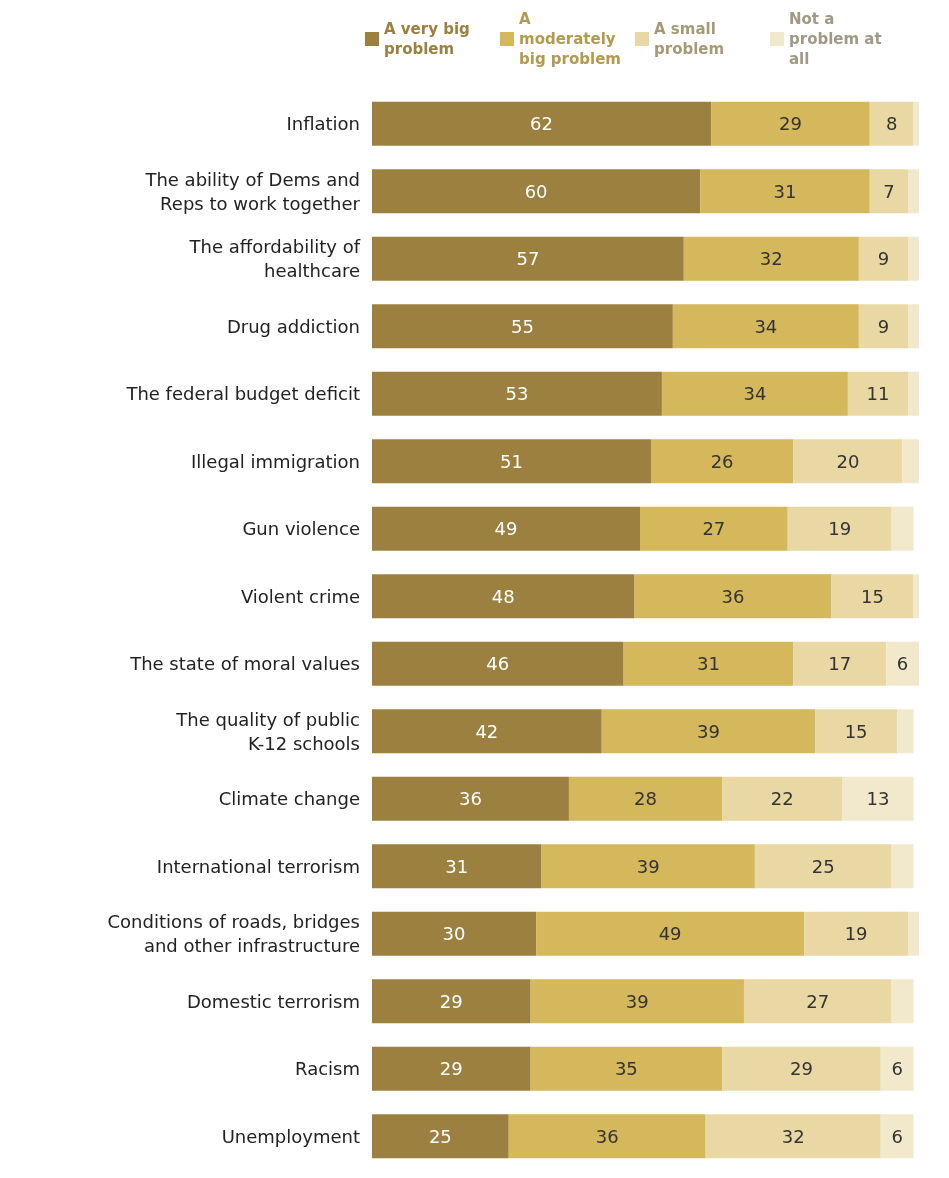 Image resolution: width=949 pixels, height=1178 pixels. I want to click on data-label: 20, so click(848, 461).